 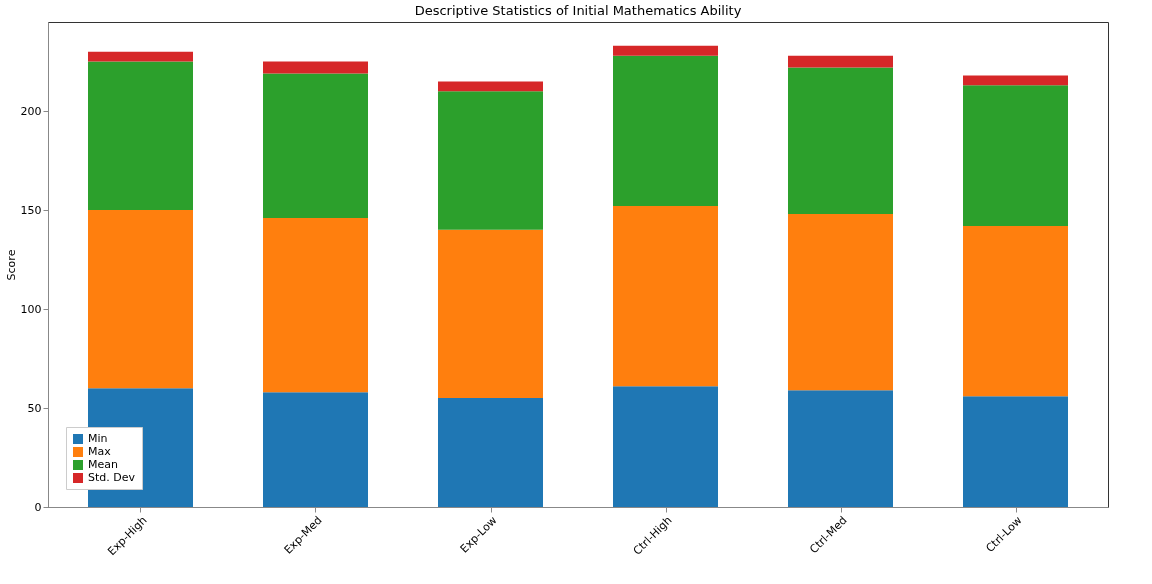 What do you see at coordinates (31, 309) in the screenshot?
I see `y-tick-label: 100` at bounding box center [31, 309].